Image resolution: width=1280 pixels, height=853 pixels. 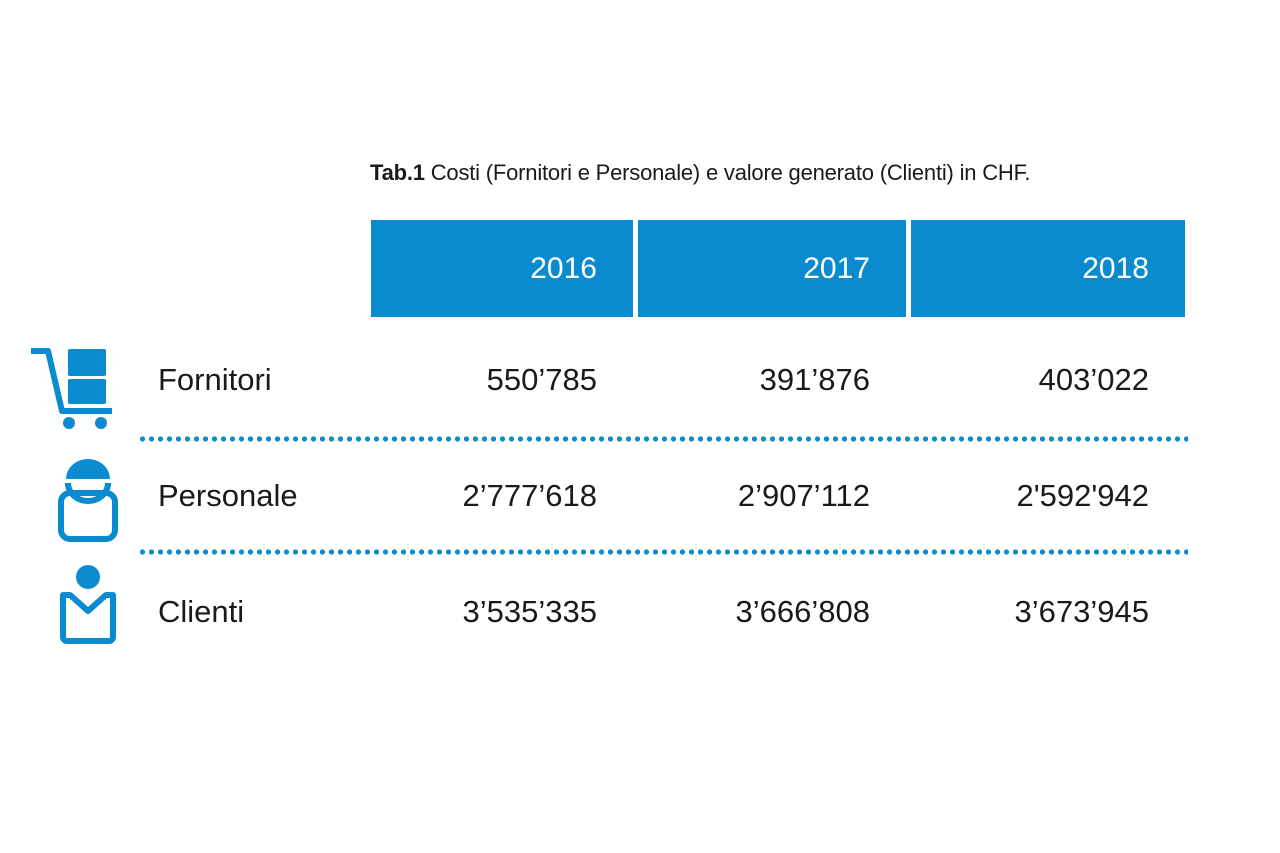 I want to click on cell-fornitori-2016: 550’785, so click(x=541, y=379).